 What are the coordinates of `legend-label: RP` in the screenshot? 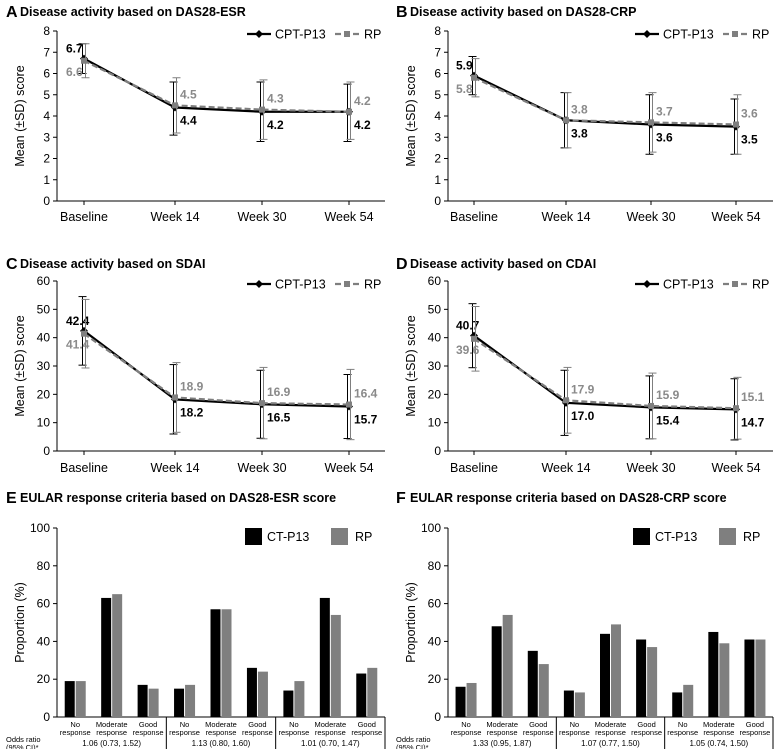 It's located at (363, 537).